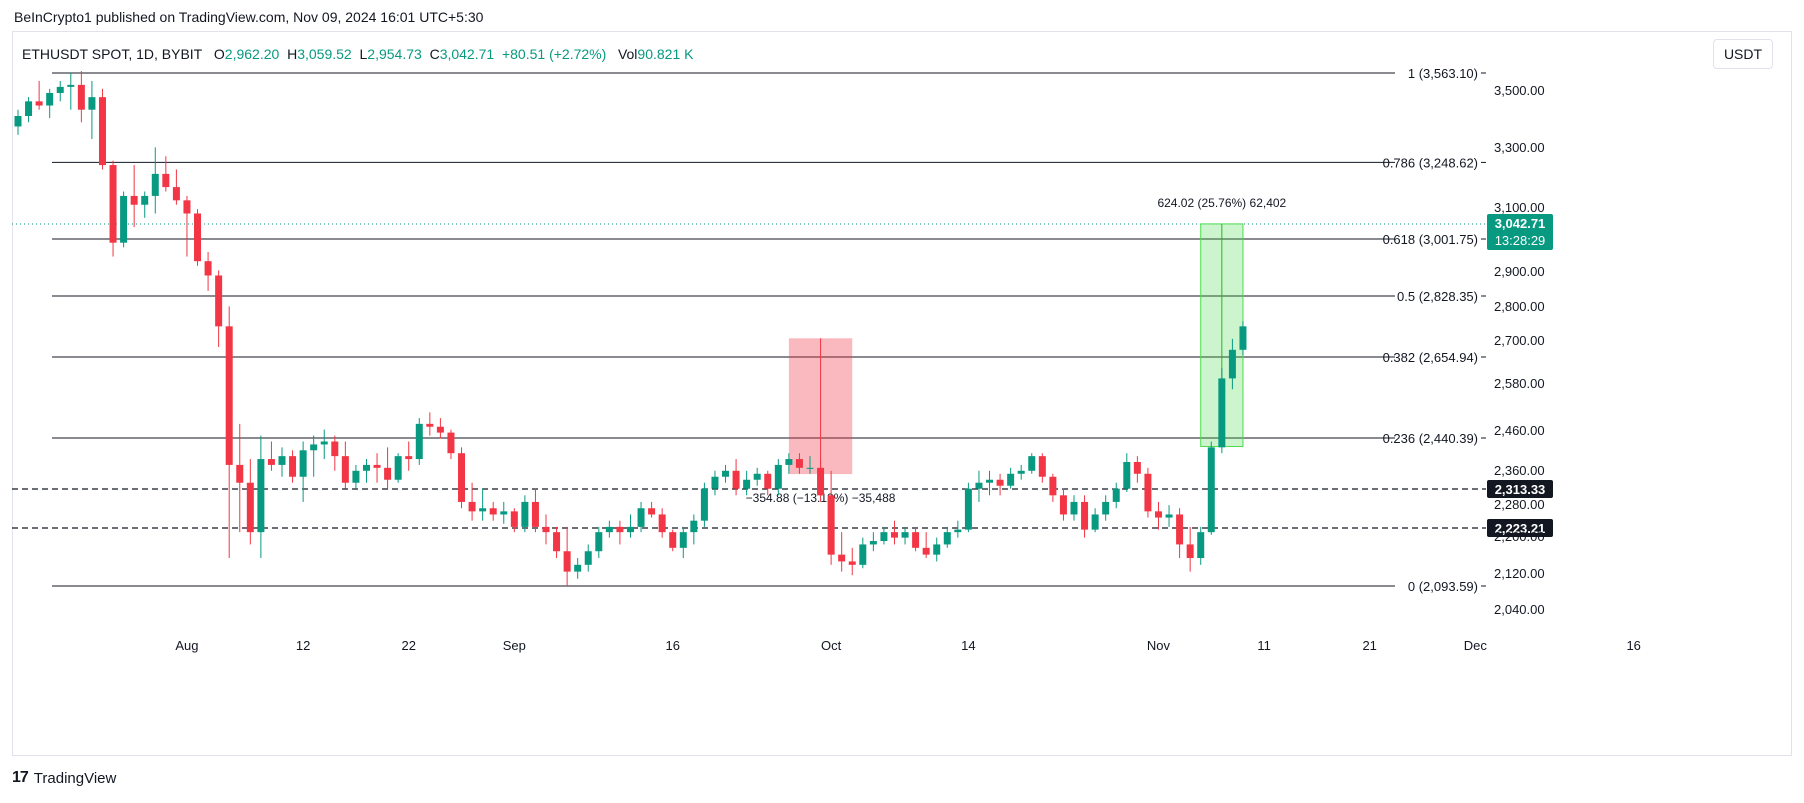  I want to click on fib-label-0: 1 (3,563.10), so click(1443, 73).